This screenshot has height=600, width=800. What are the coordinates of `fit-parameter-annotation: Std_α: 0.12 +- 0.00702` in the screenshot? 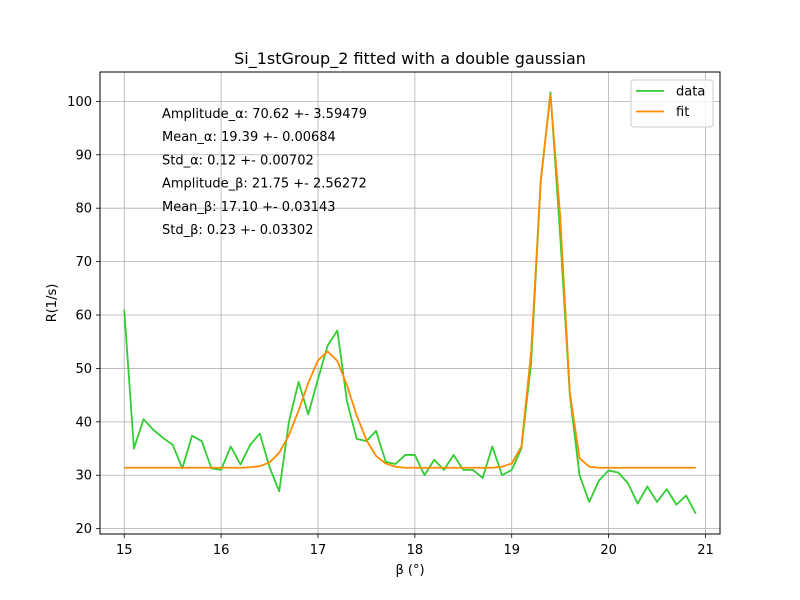 It's located at (238, 160).